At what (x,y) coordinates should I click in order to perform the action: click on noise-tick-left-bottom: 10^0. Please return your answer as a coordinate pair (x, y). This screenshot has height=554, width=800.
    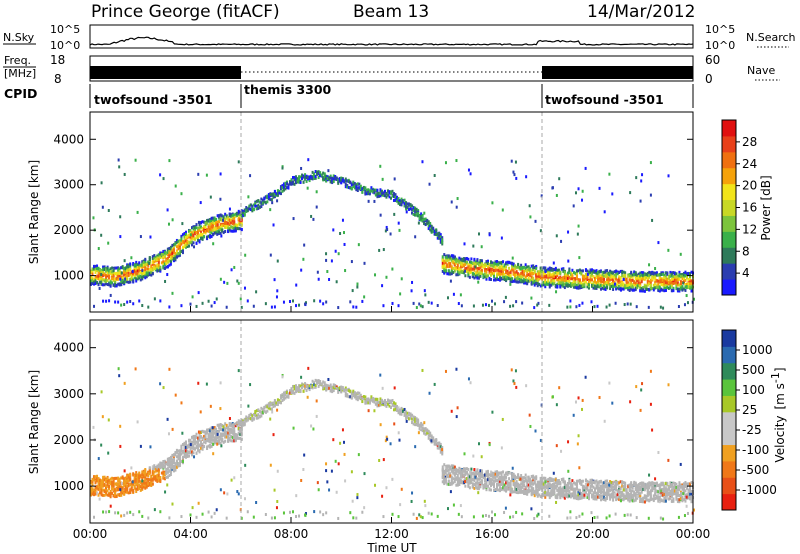
    Looking at the image, I should click on (65, 45).